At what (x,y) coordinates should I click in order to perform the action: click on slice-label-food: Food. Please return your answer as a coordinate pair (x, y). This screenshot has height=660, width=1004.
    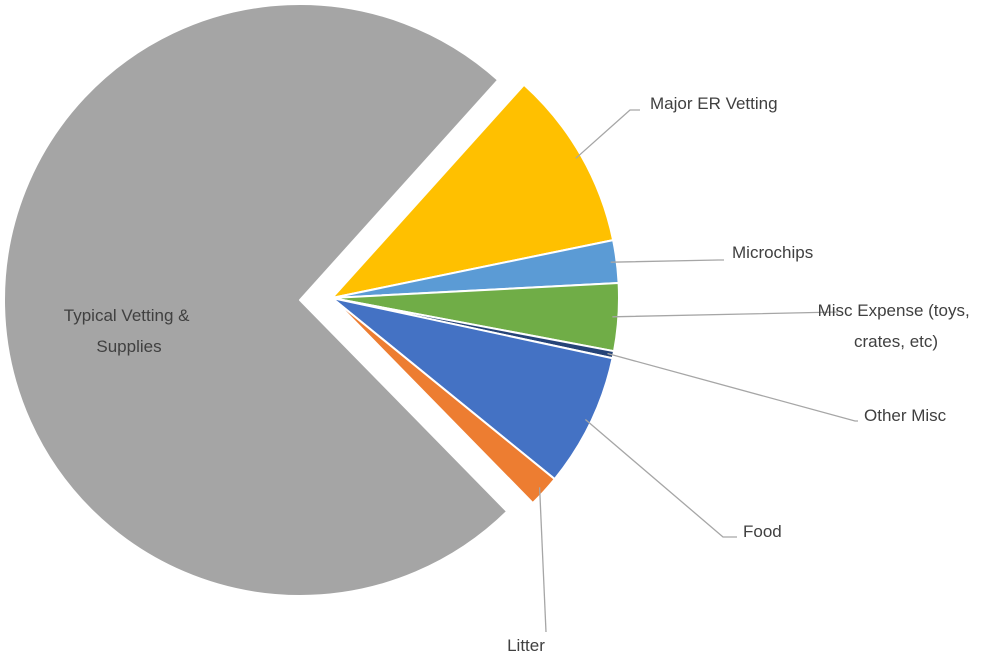
    Looking at the image, I should click on (762, 531).